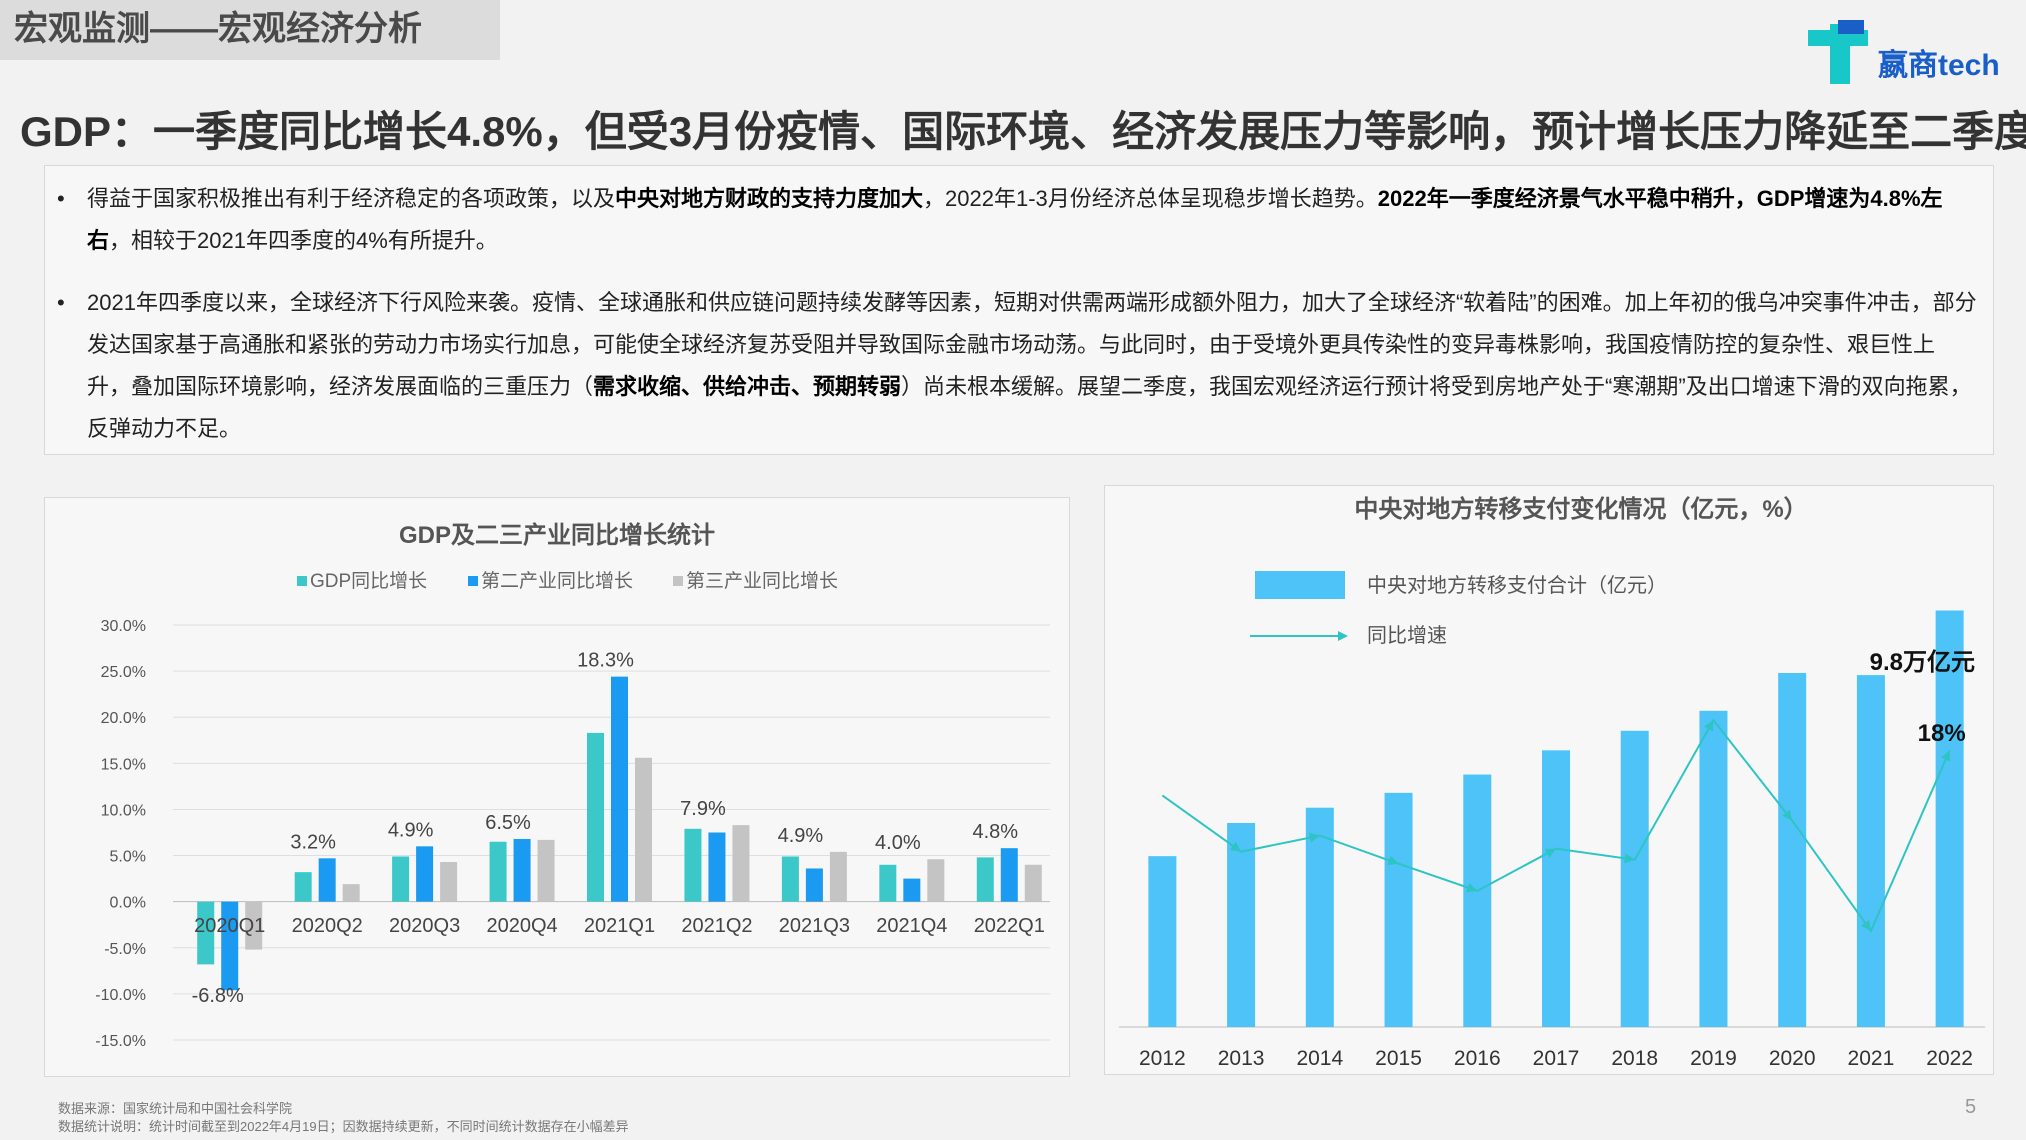 The height and width of the screenshot is (1140, 2026). What do you see at coordinates (1580, 509) in the screenshot?
I see `chart-title: 中央对地方转移支付变化情况（亿元，%）` at bounding box center [1580, 509].